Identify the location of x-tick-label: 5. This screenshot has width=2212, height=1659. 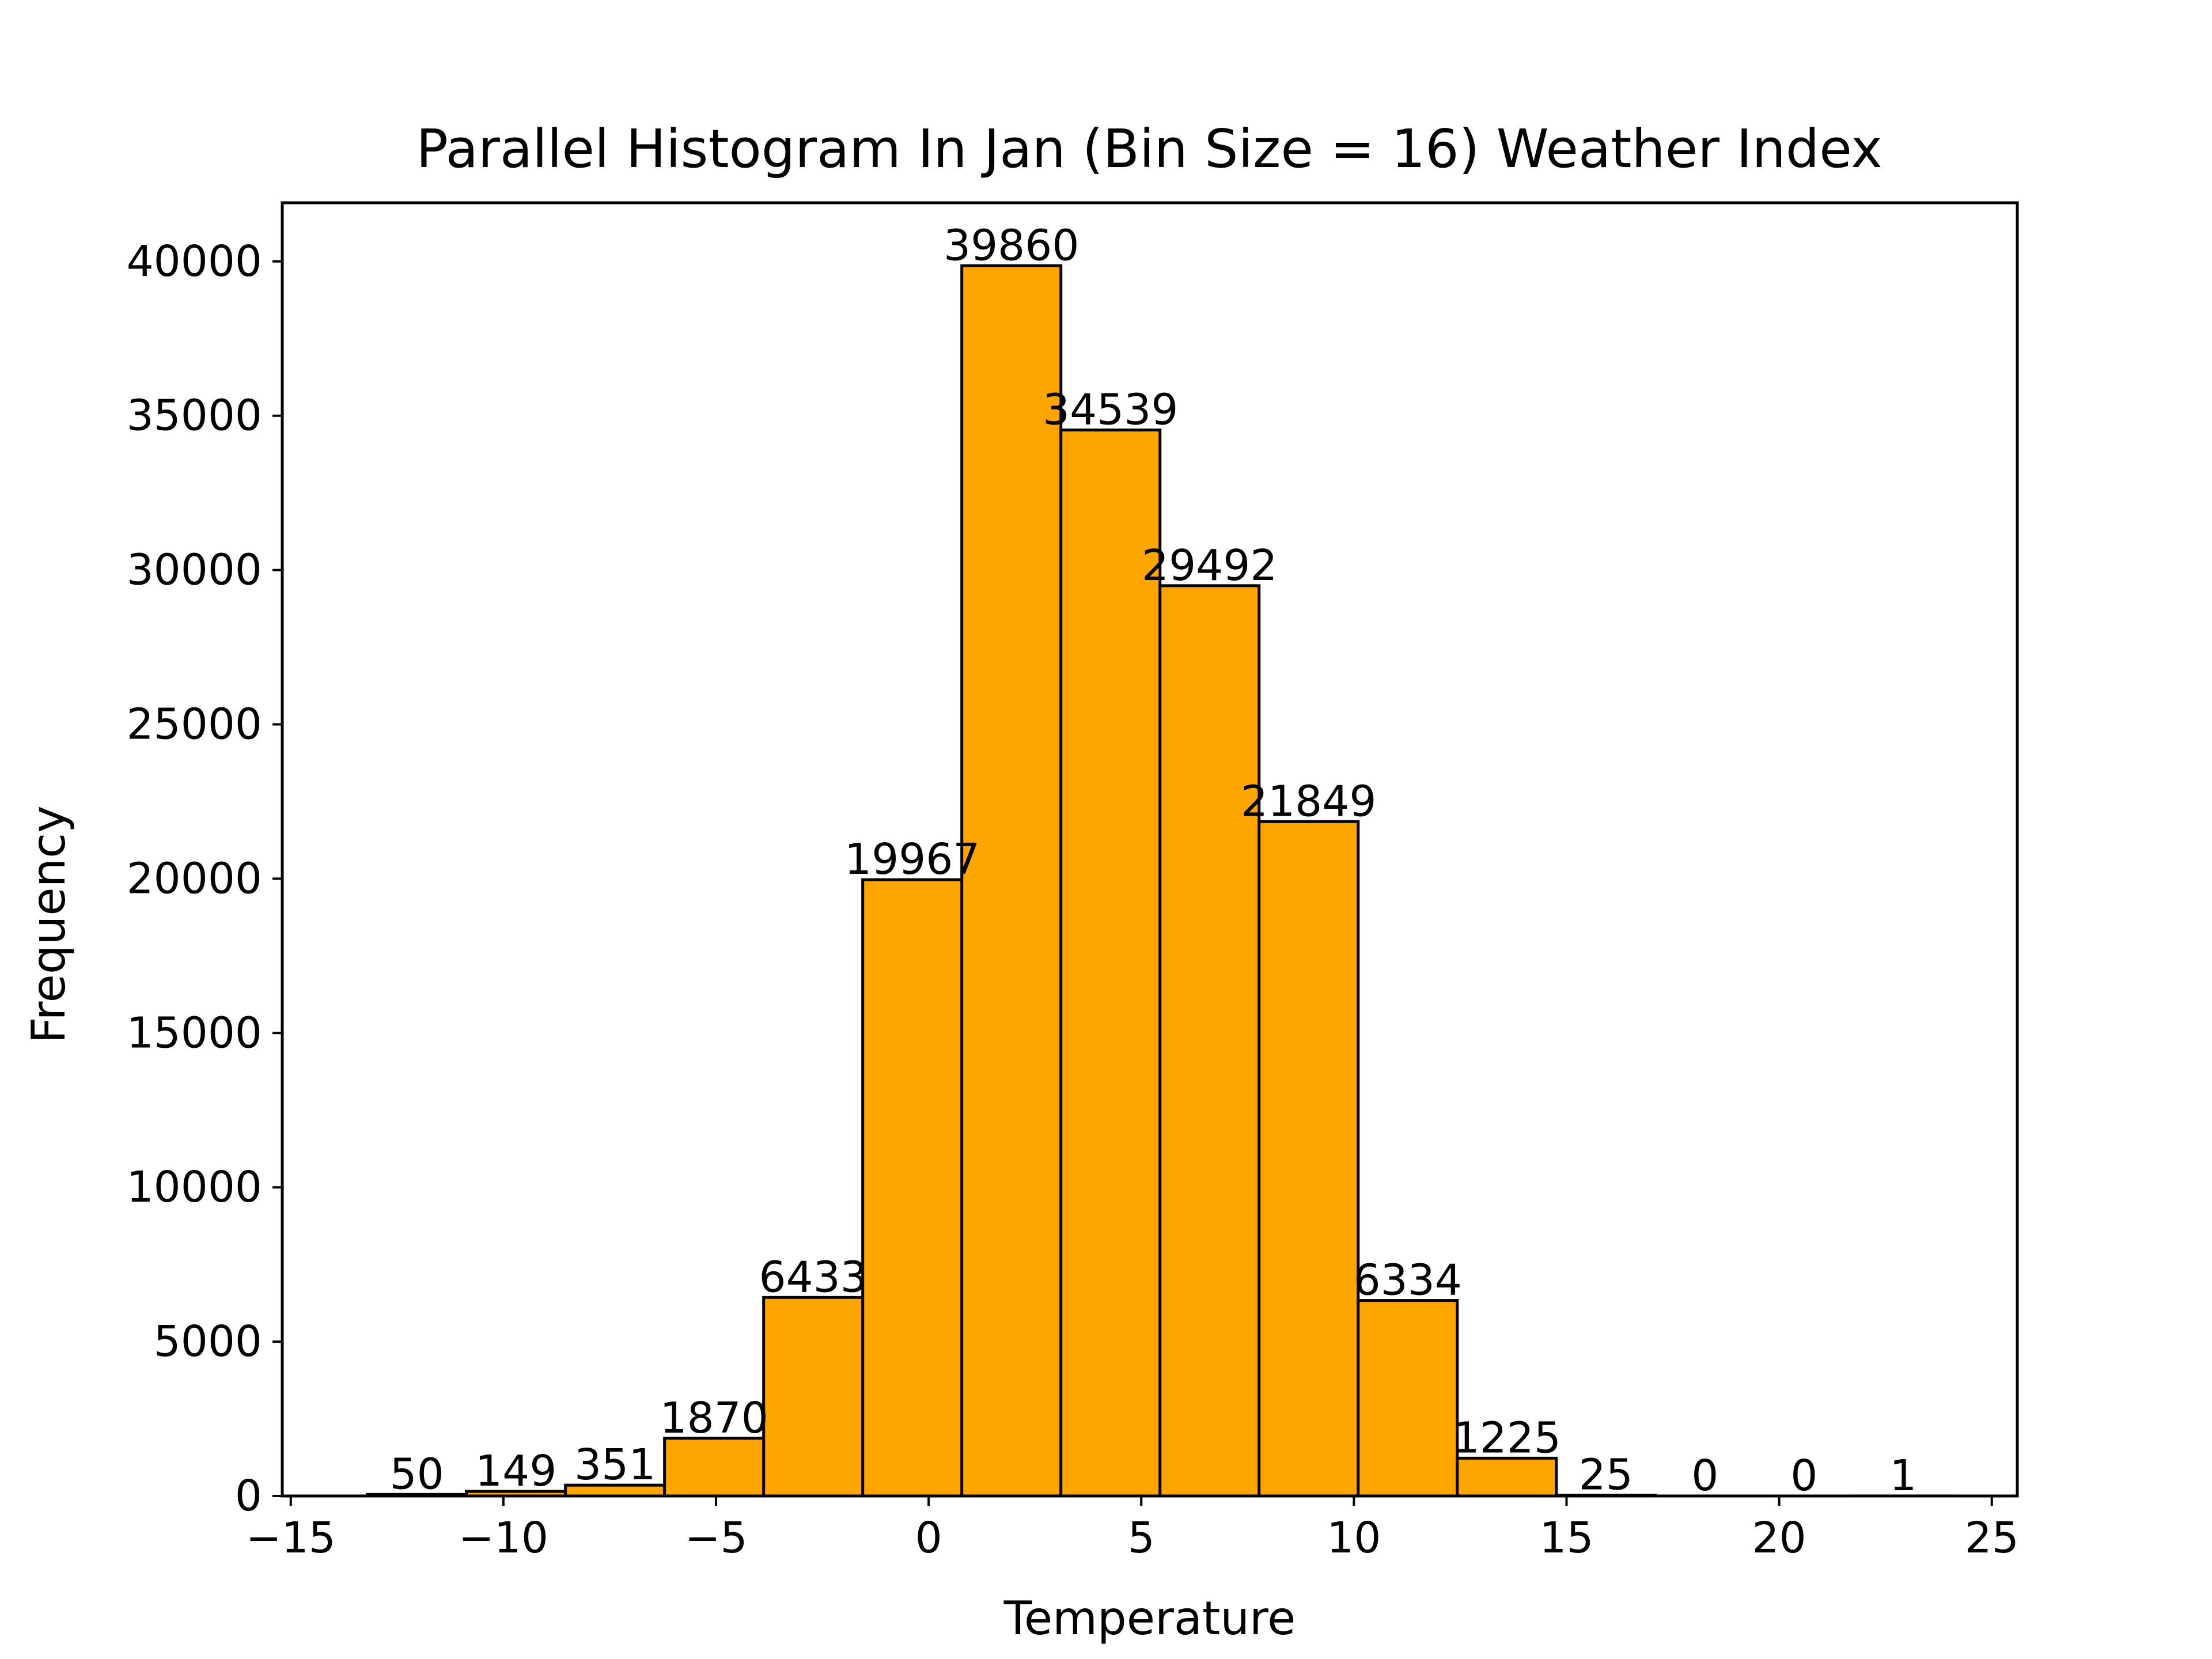
(1141, 1538).